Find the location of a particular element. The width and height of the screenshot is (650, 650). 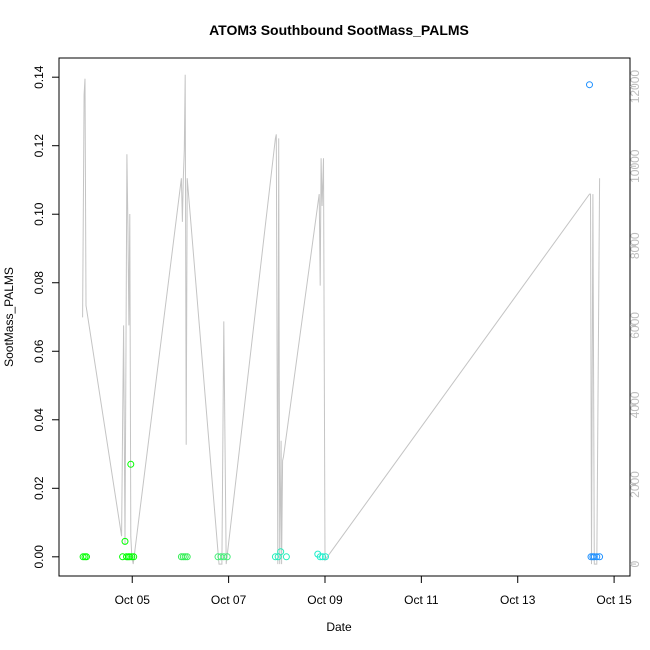

y2-tick-label: 12000 is located at coordinates (635, 87).